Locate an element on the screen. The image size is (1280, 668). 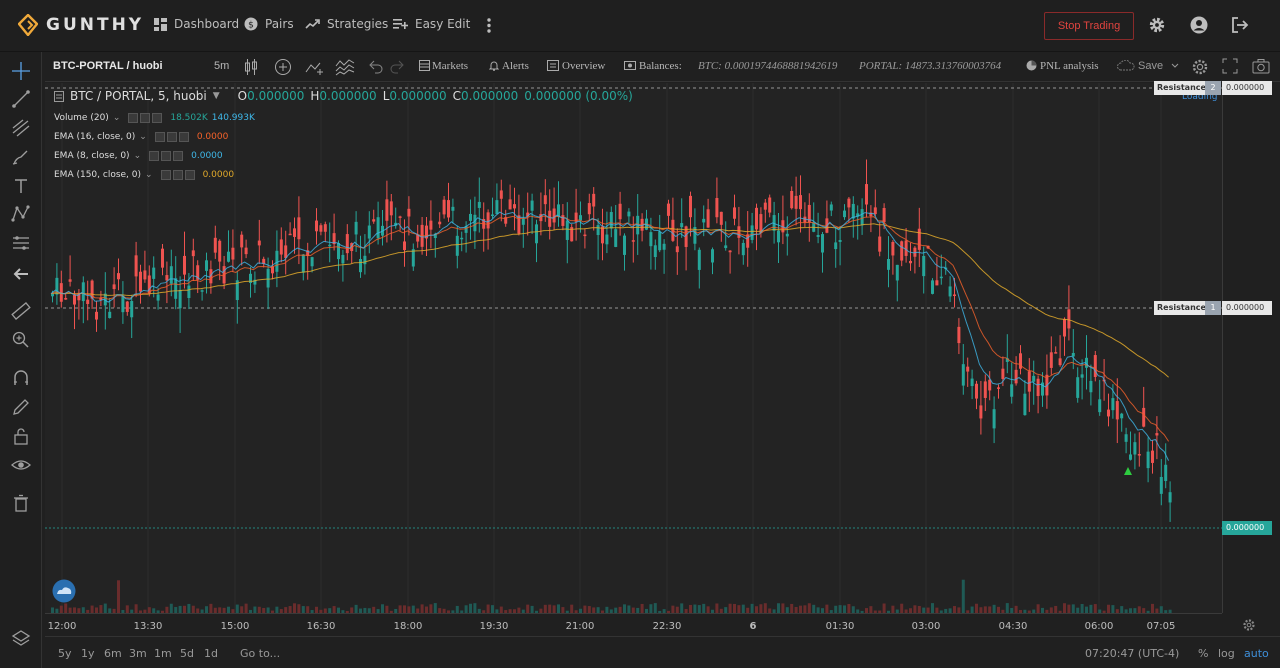
legend-title: BTC / PORTAL, 5, huobi is located at coordinates (138, 96).